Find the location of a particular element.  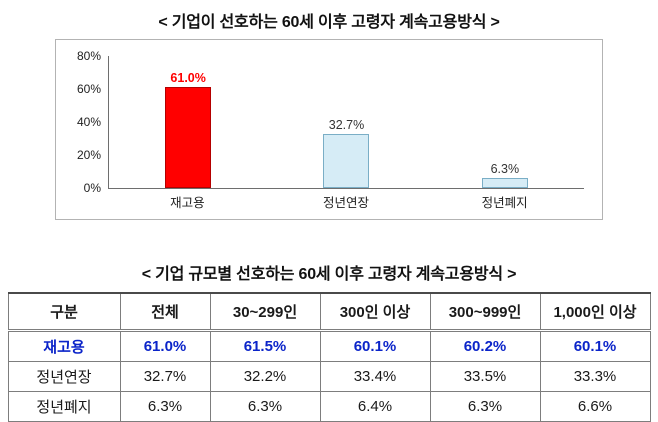

cell-value: 32.2% is located at coordinates (265, 376).